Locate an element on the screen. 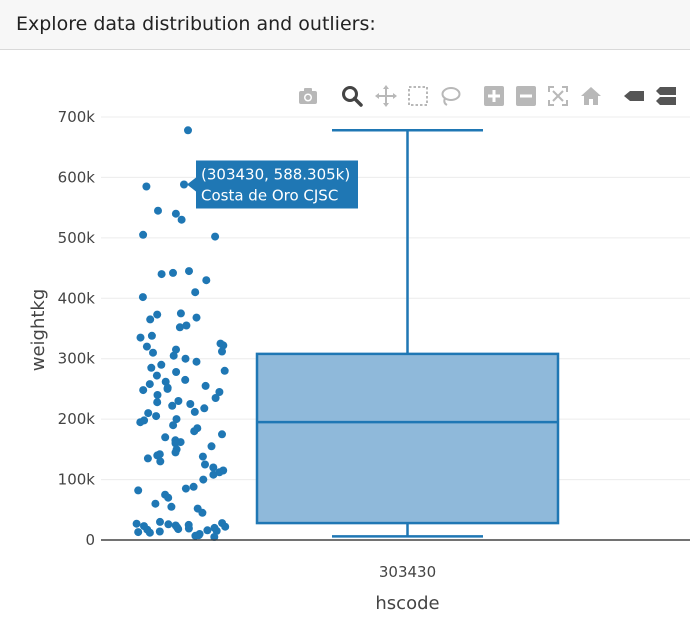  box-select-icon is located at coordinates (418, 96).